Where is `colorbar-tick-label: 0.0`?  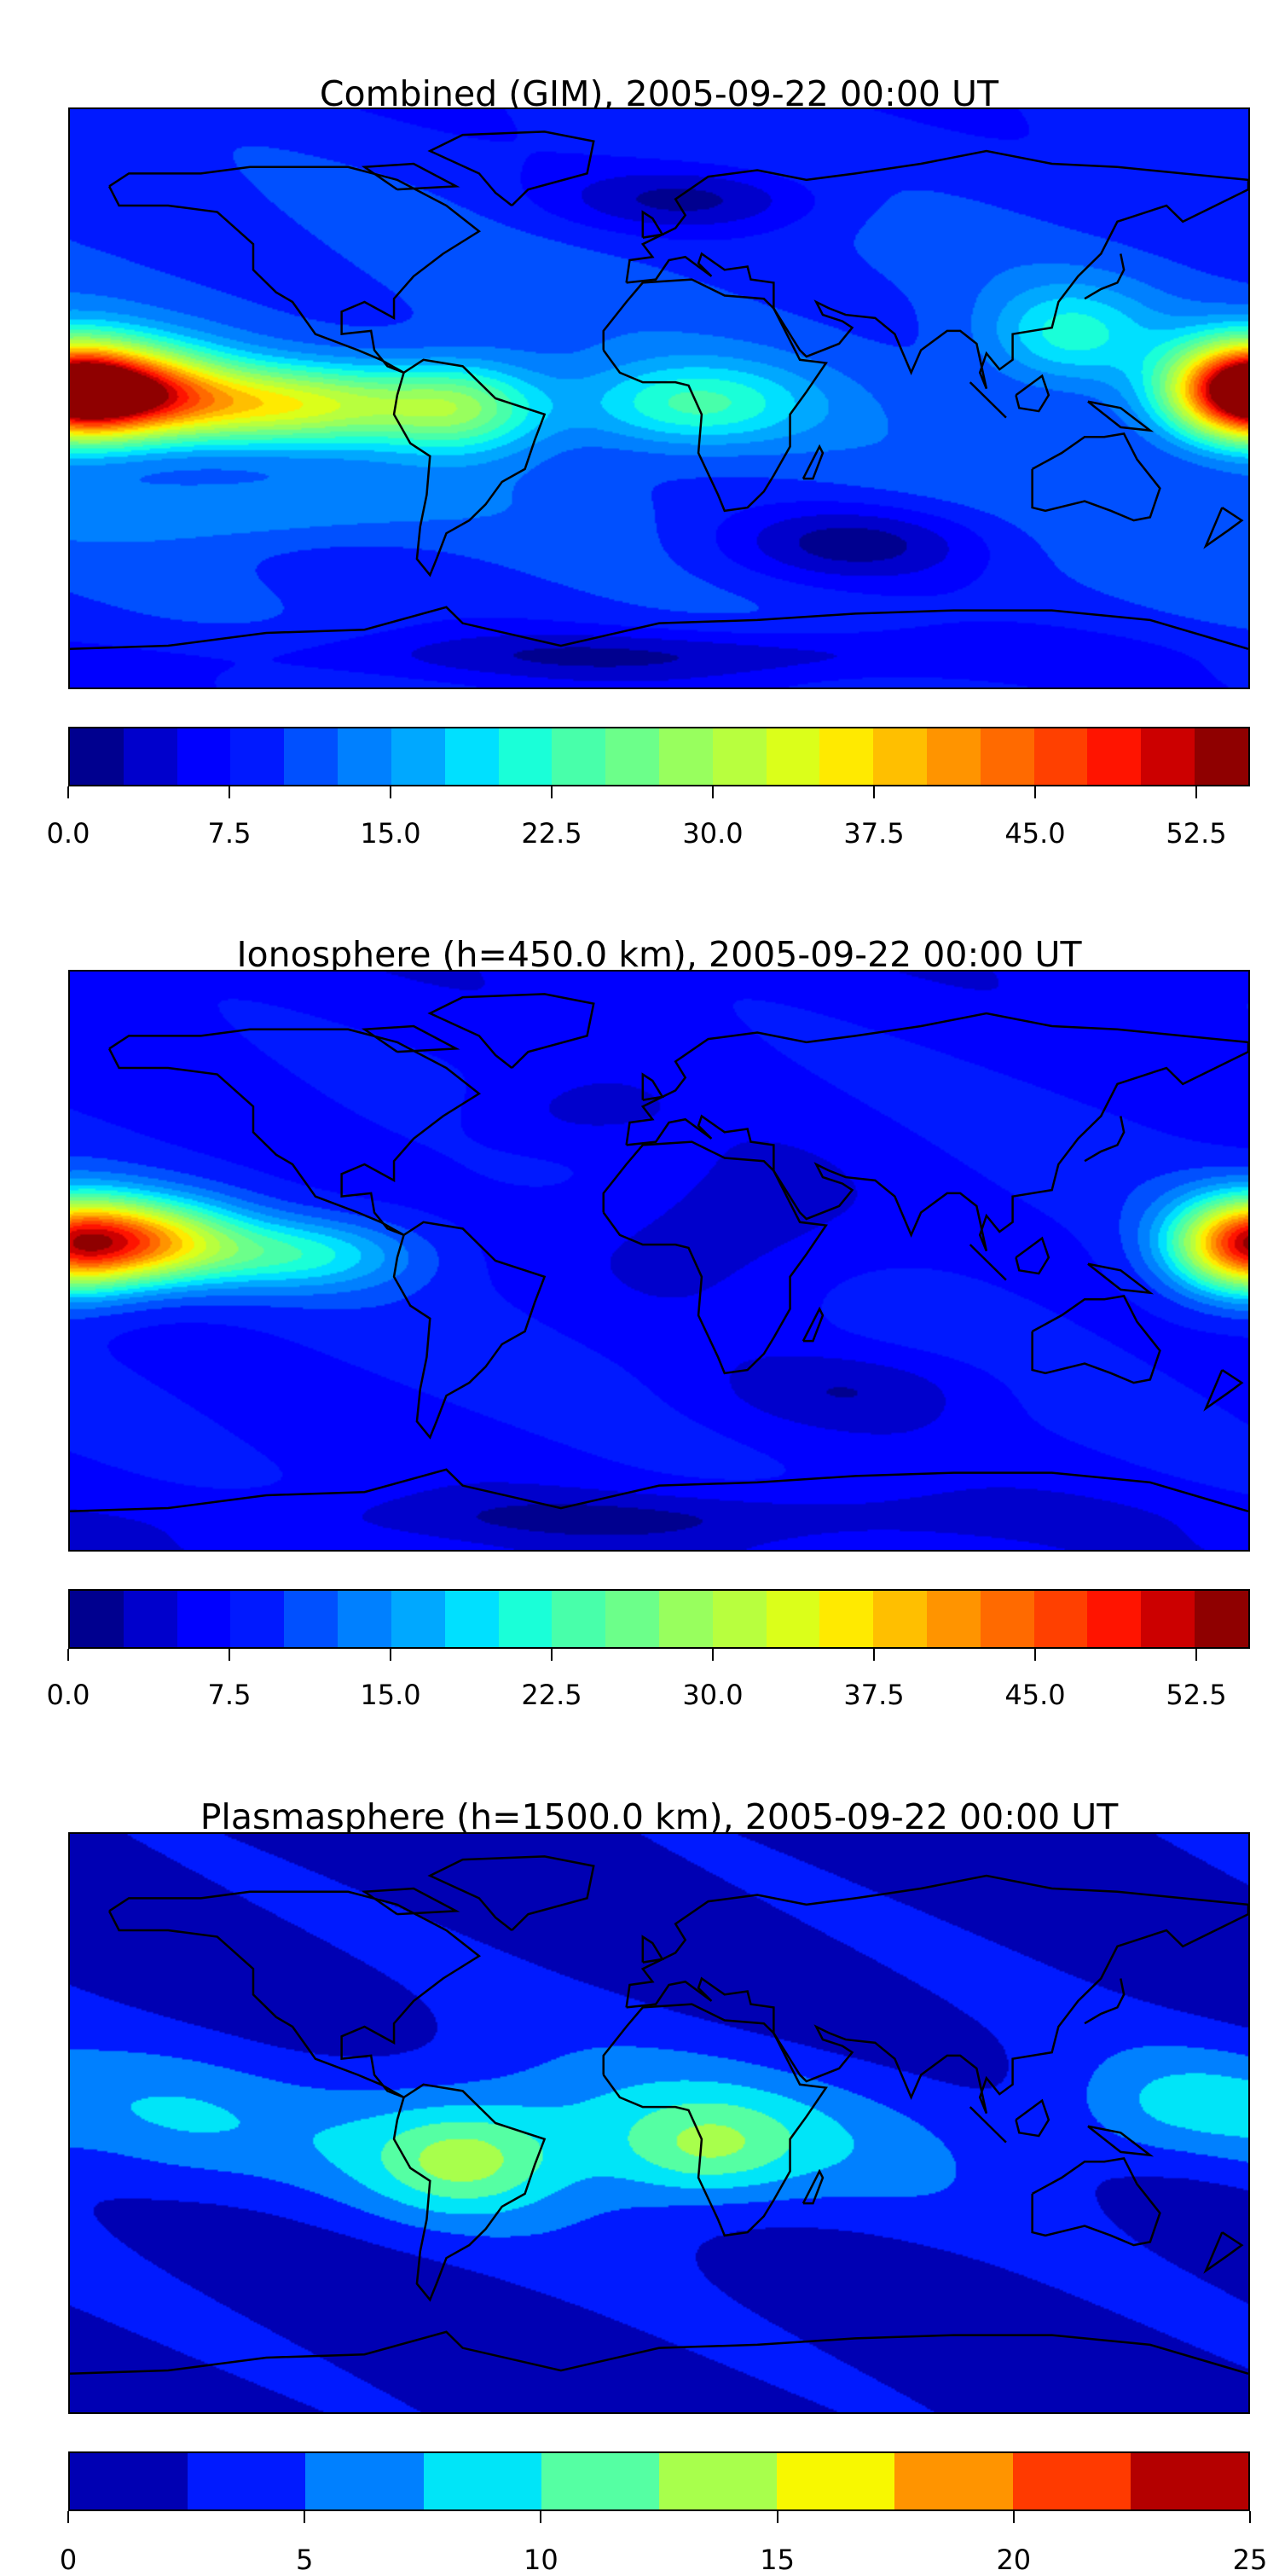
colorbar-tick-label: 0.0 is located at coordinates (68, 1695).